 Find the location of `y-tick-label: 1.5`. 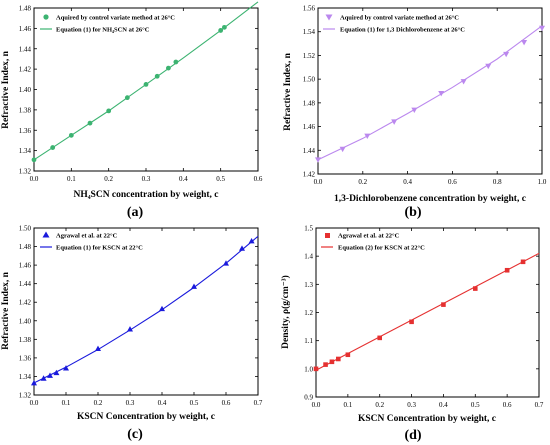

y-tick-label: 1.5 is located at coordinates (308, 229).